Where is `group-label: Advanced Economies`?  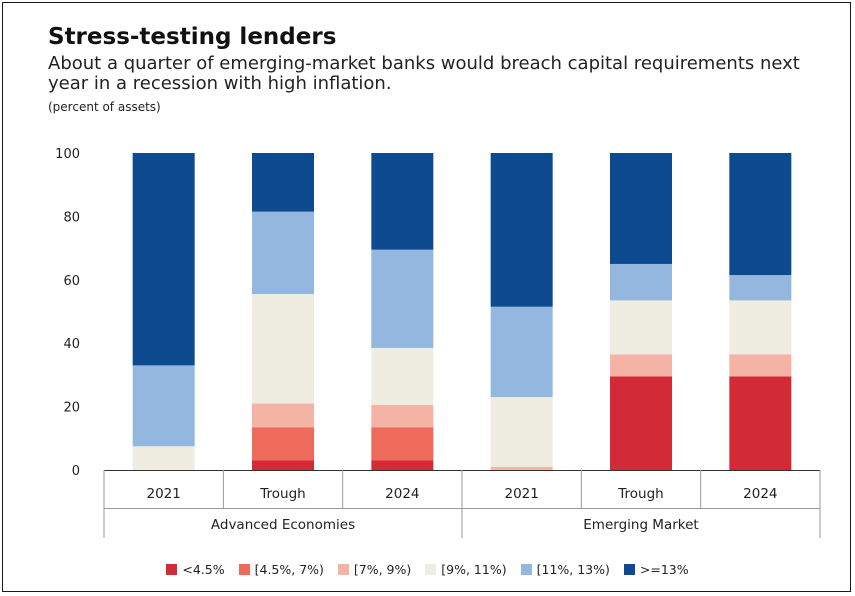 group-label: Advanced Economies is located at coordinates (283, 525).